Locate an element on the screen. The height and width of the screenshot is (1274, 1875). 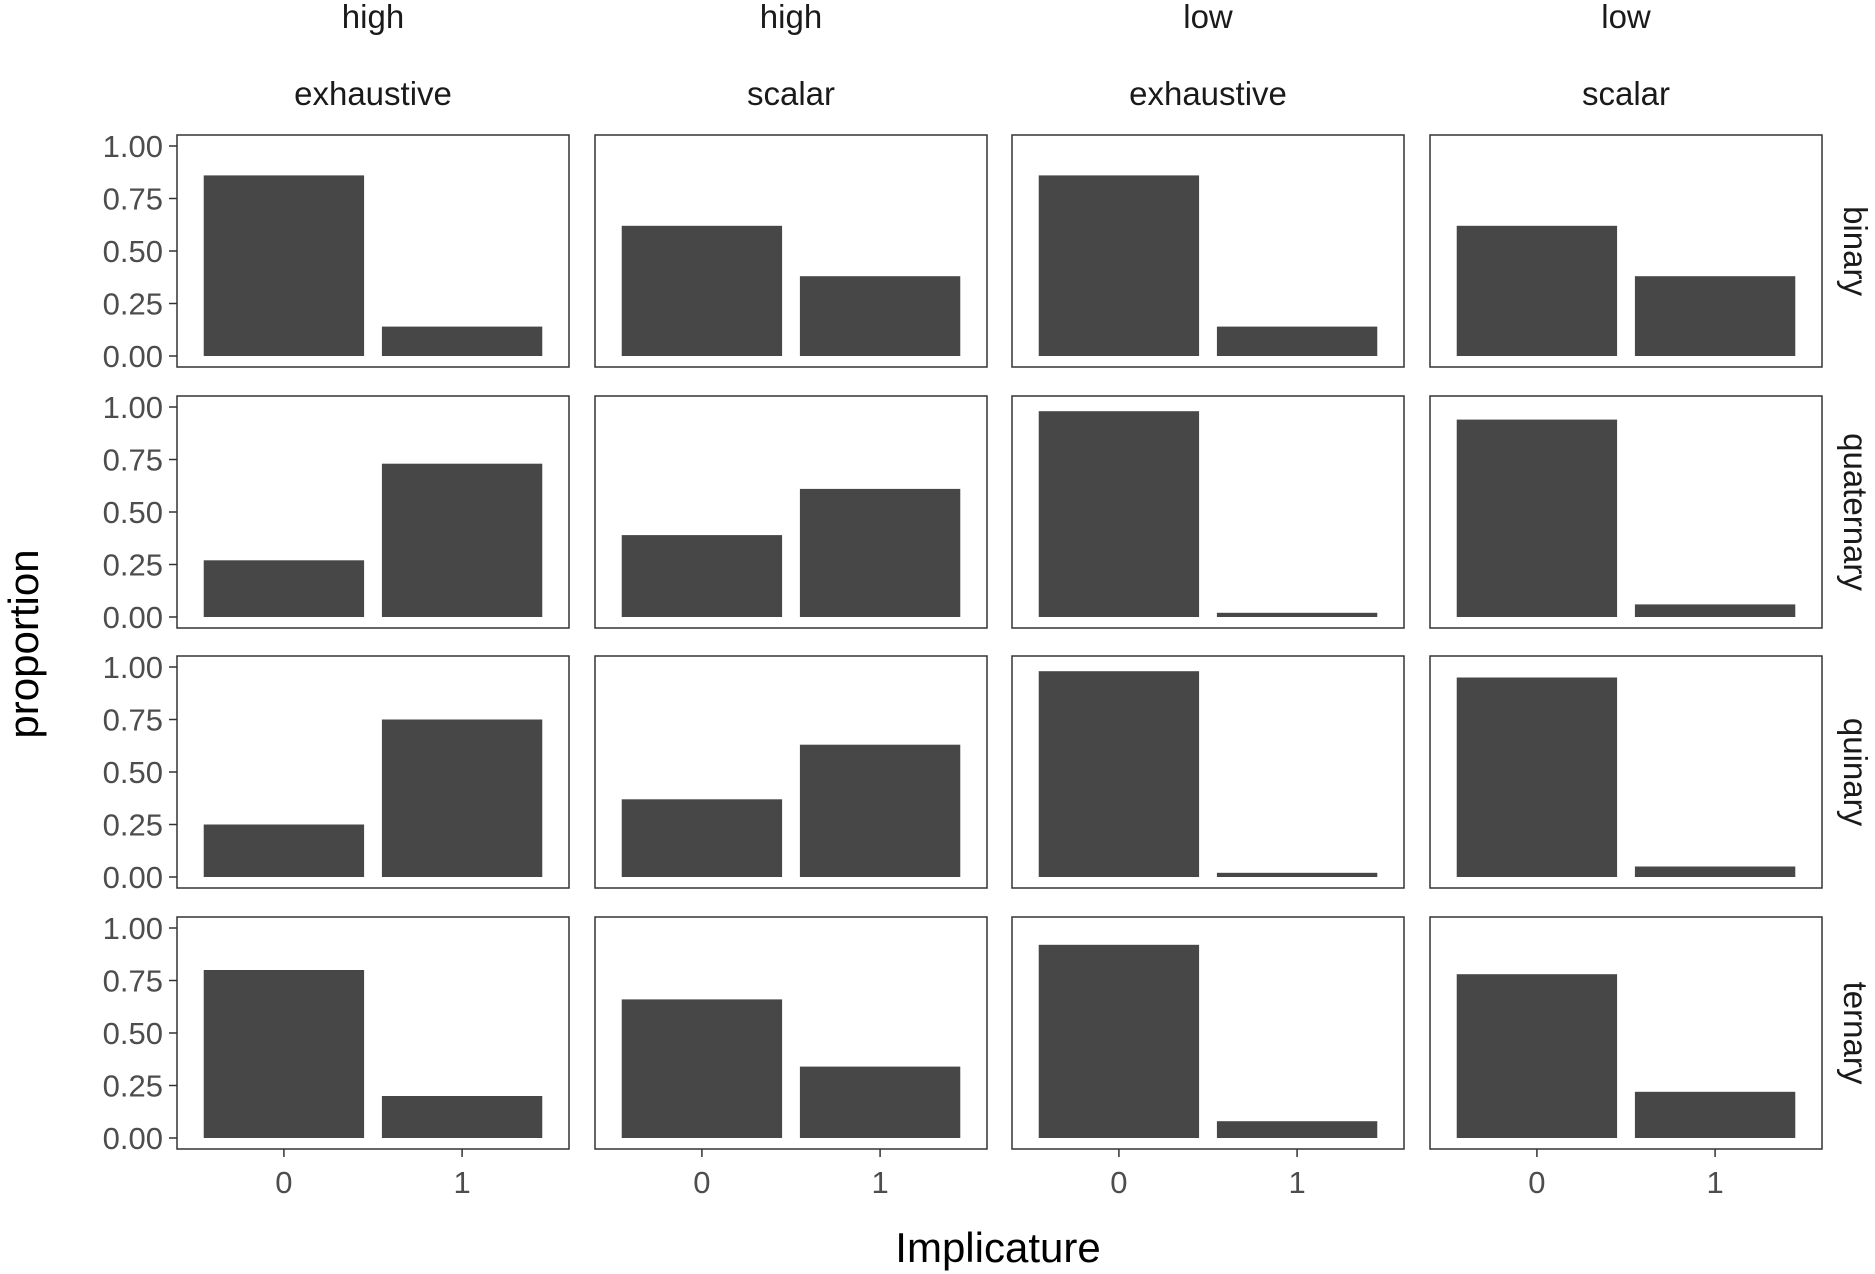
panel-border-ternary-low-scalar is located at coordinates (1626, 1033).